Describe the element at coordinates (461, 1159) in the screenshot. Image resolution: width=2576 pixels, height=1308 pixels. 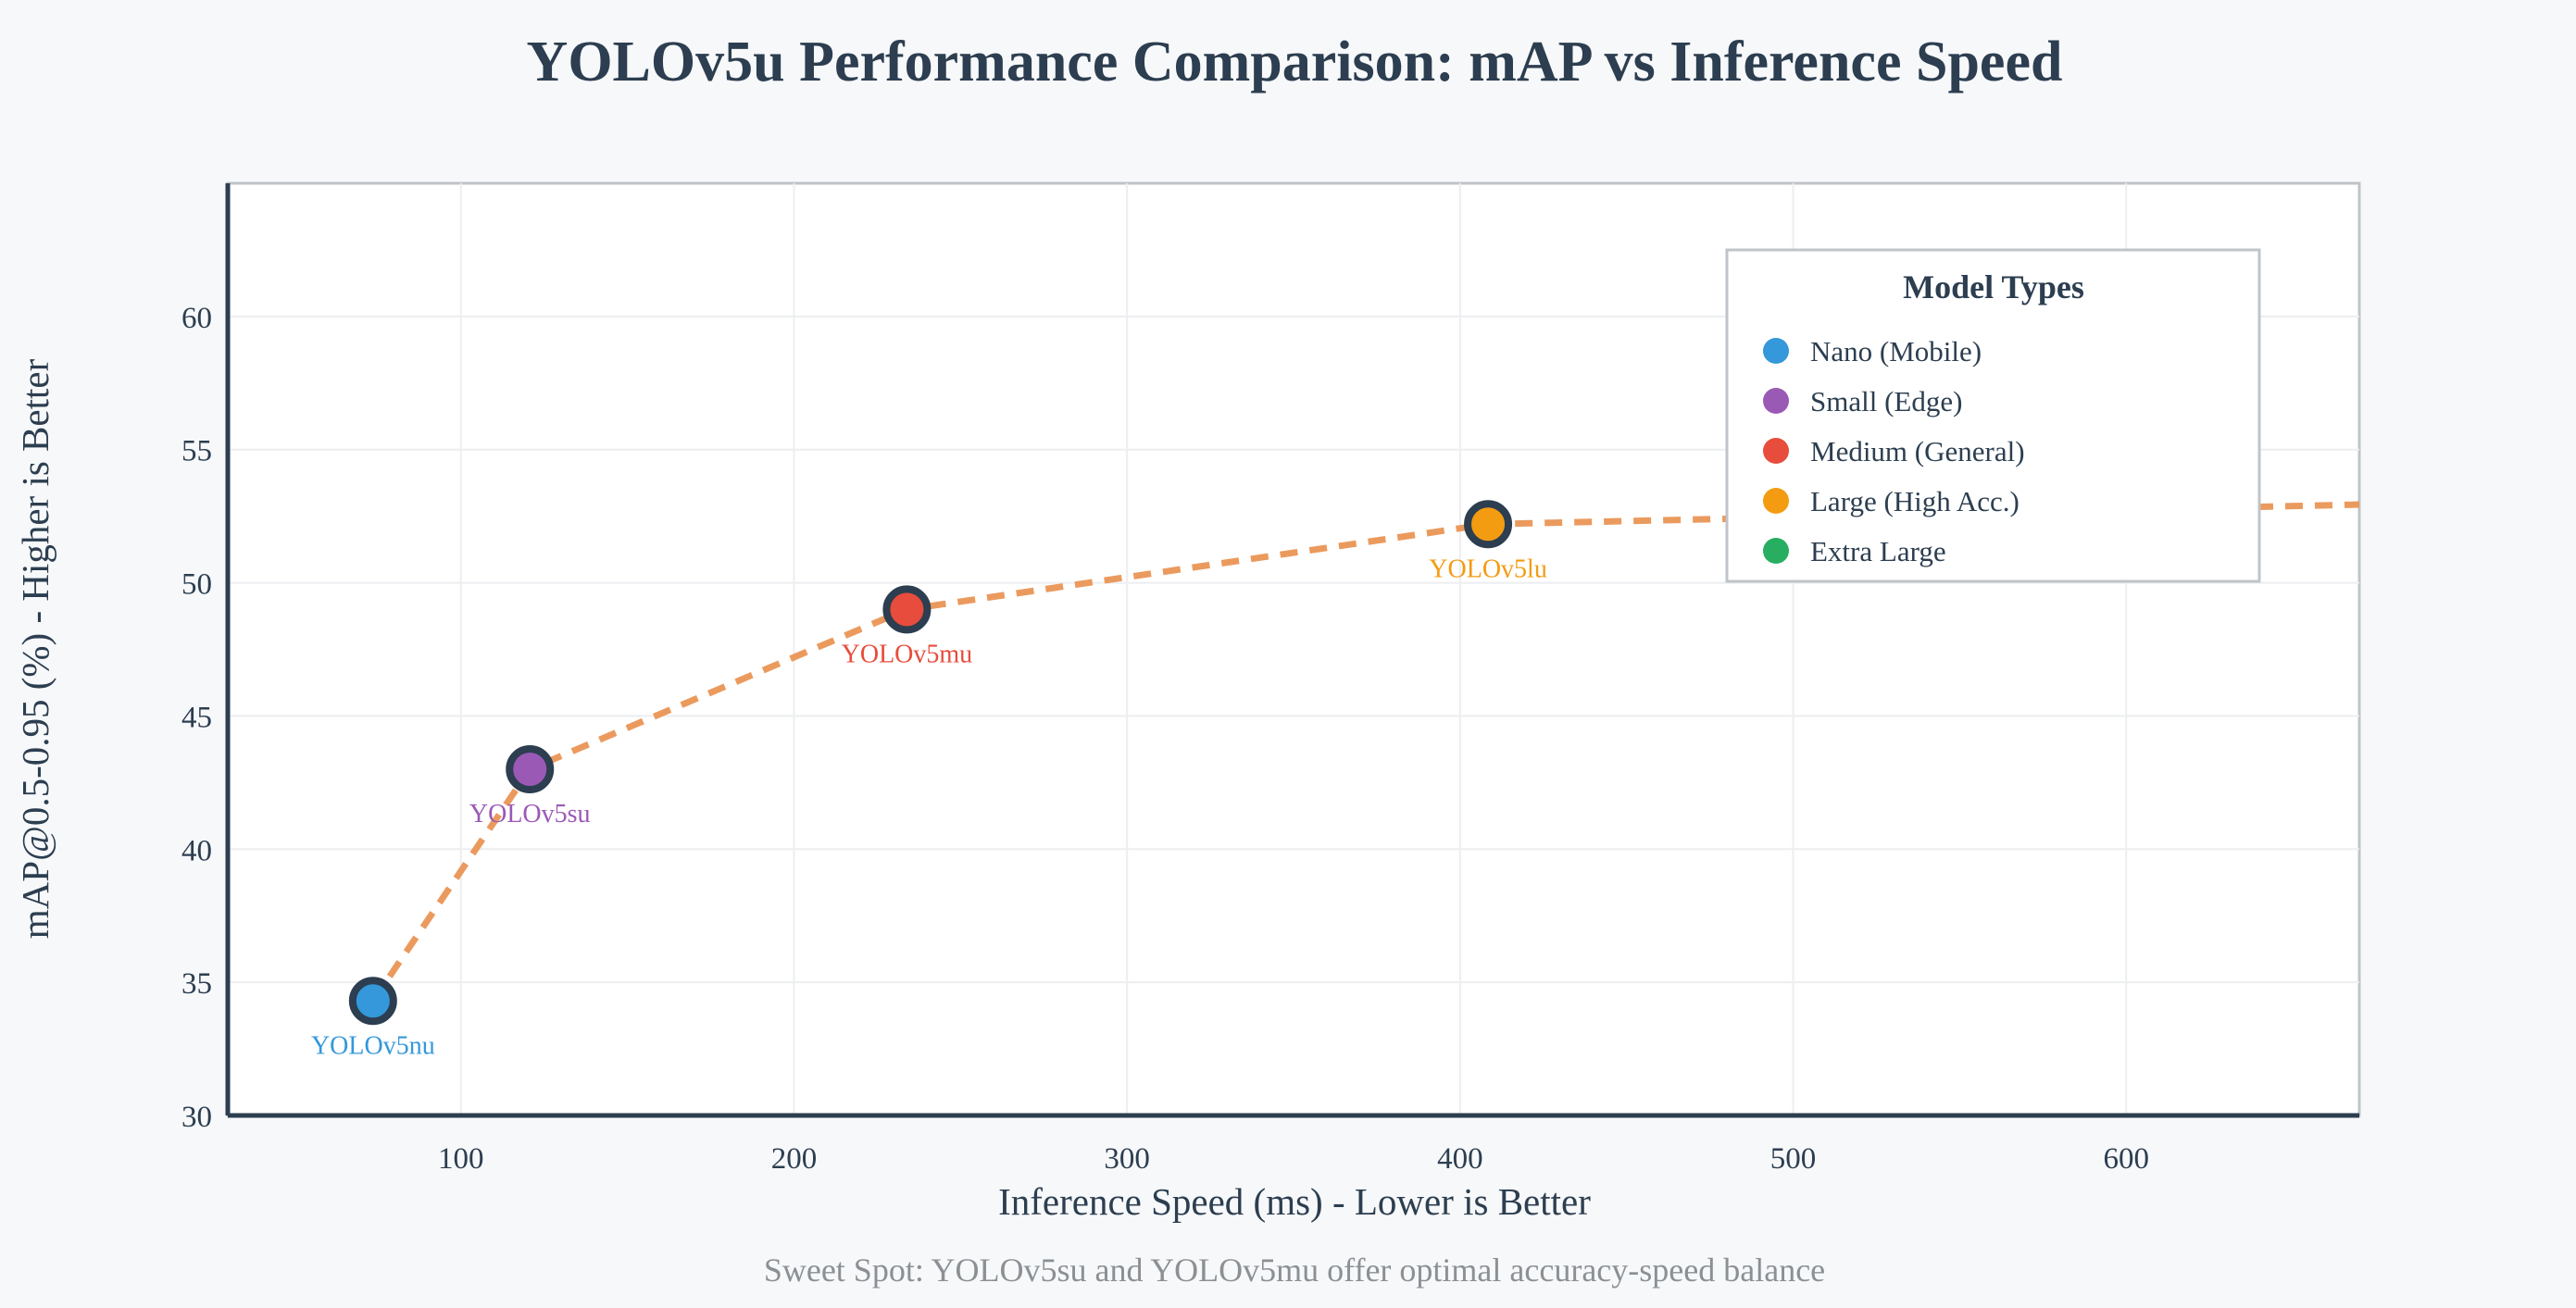
I see `x-tick-label-100: 100` at that location.